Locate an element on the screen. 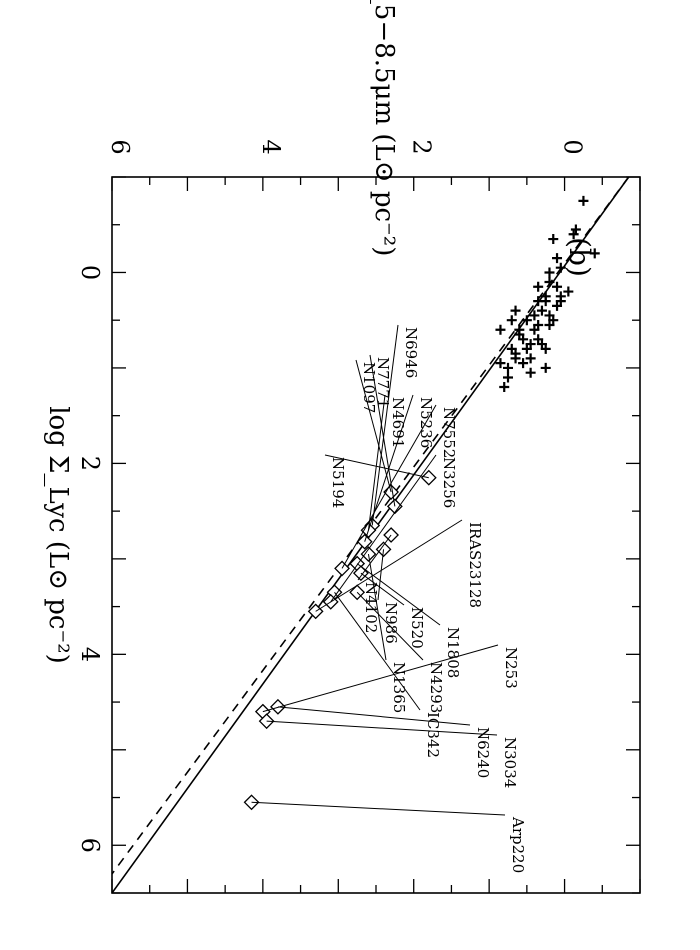  point-label: N986 is located at coordinates (391, 623).